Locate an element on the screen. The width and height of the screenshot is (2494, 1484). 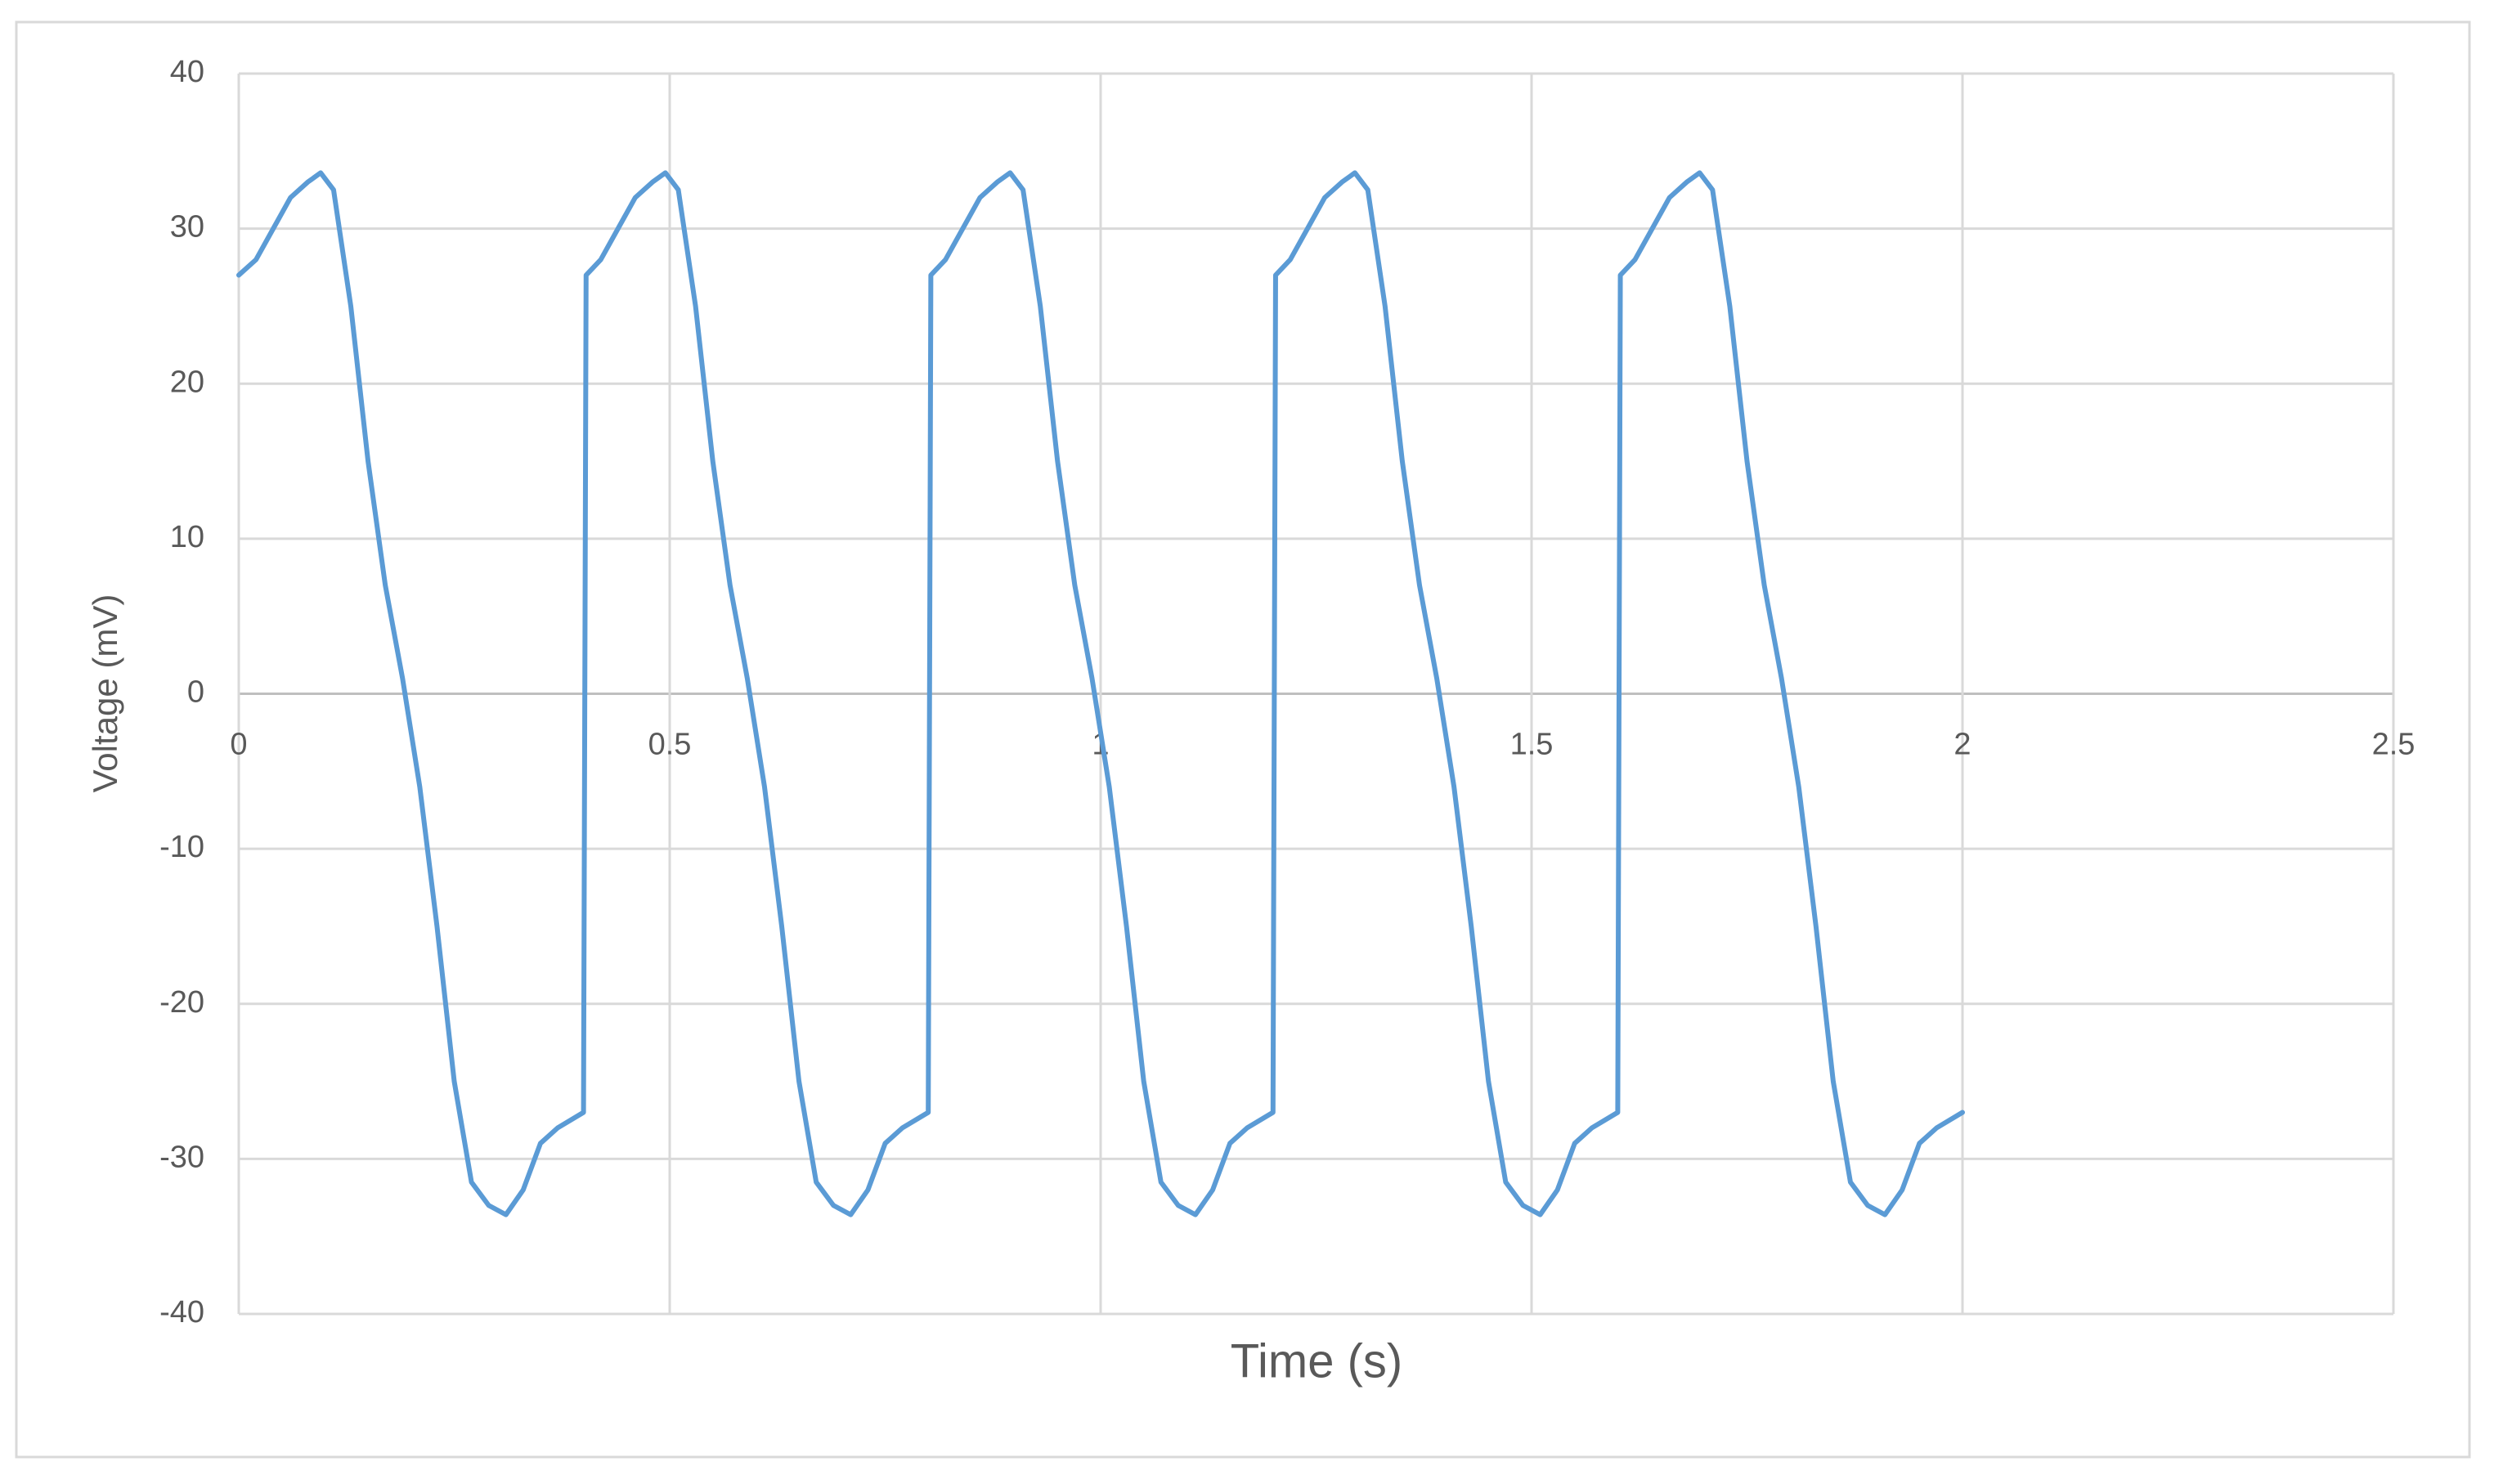
y-tick-label: -40 is located at coordinates (181, 1312).